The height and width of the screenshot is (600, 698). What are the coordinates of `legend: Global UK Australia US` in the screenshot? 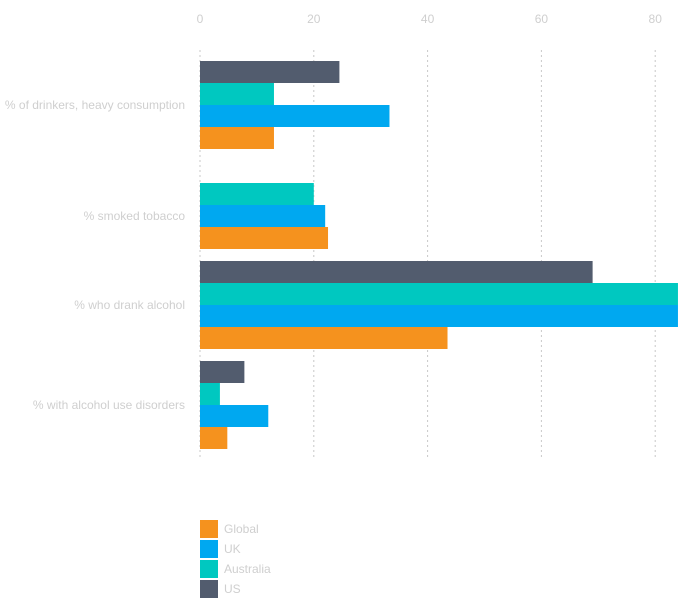 It's located at (235, 559).